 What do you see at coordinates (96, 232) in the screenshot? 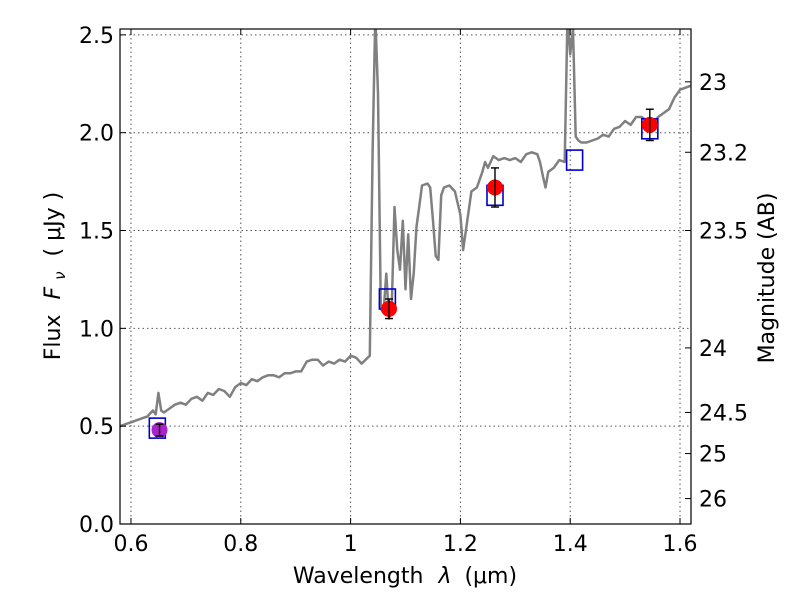
I see `y-tick-label: 1.5` at bounding box center [96, 232].